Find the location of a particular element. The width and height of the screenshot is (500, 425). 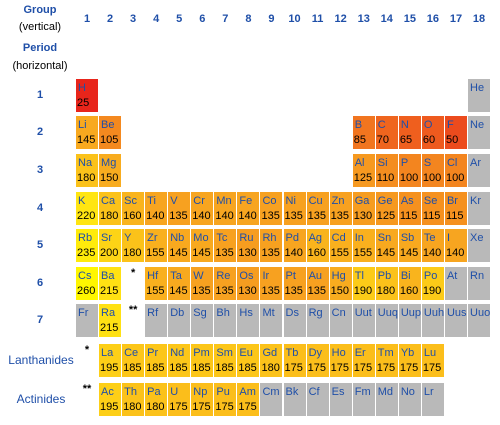

element-symbol: Mt is located at coordinates (268, 313).